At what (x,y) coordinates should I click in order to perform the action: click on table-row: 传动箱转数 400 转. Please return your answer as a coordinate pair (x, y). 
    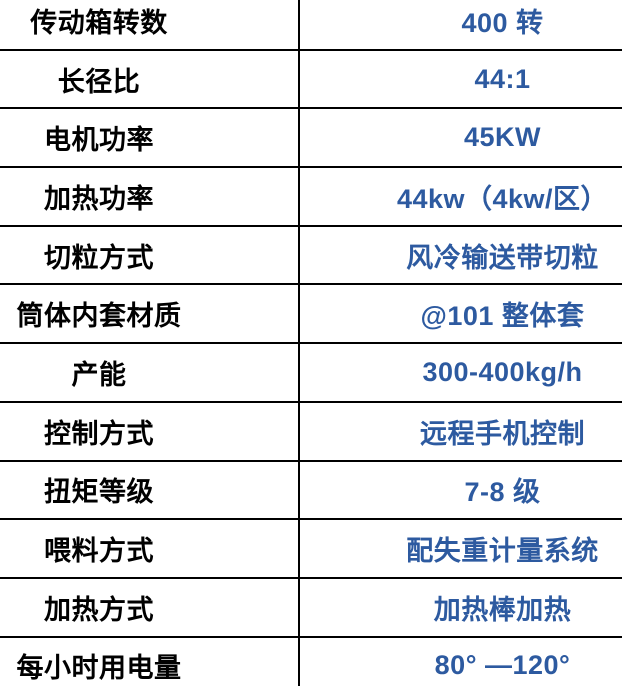
    Looking at the image, I should click on (311, 25).